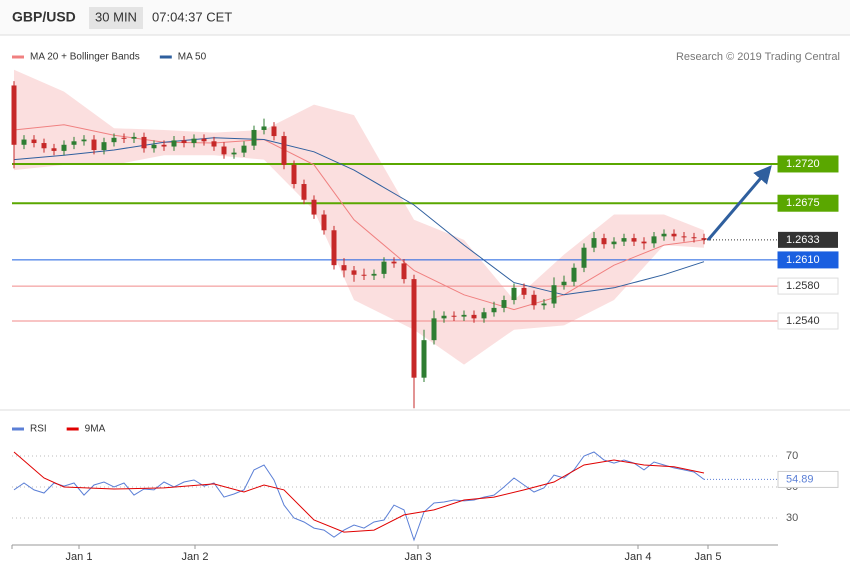  Describe the element at coordinates (192, 57) in the screenshot. I see `legend-label: MA 50` at that location.